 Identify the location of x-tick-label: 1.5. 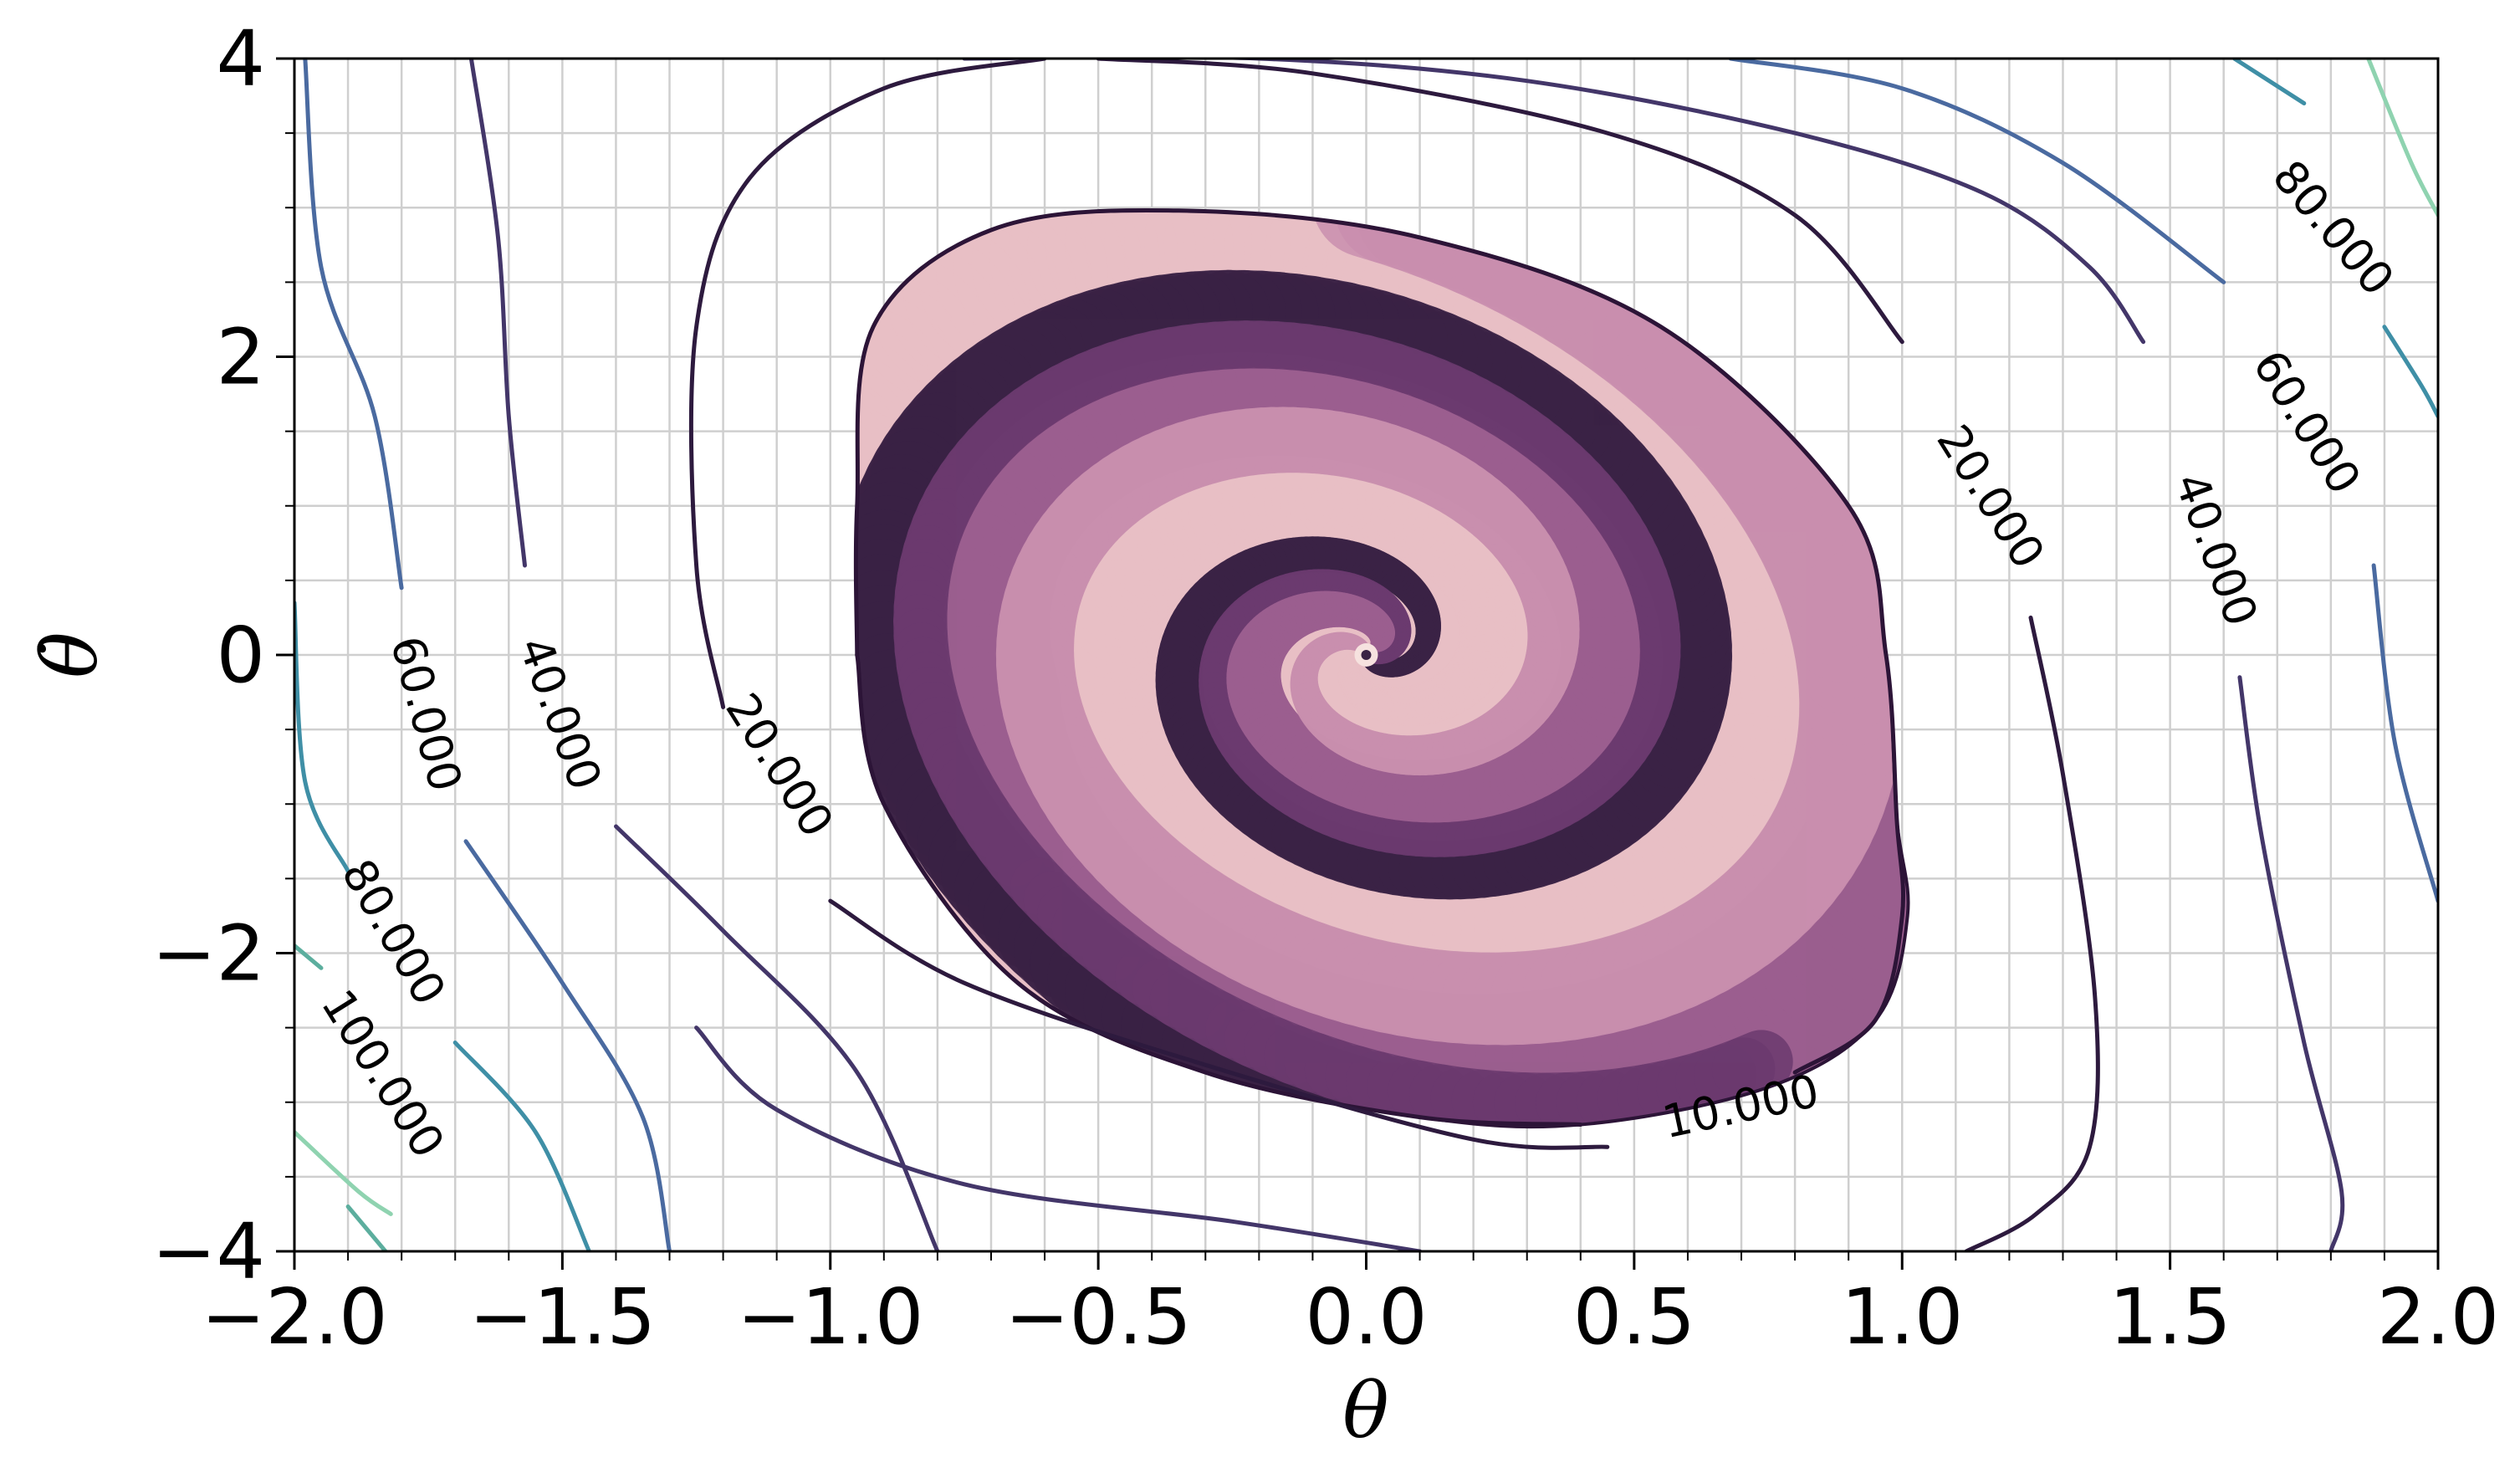
(2170, 1317).